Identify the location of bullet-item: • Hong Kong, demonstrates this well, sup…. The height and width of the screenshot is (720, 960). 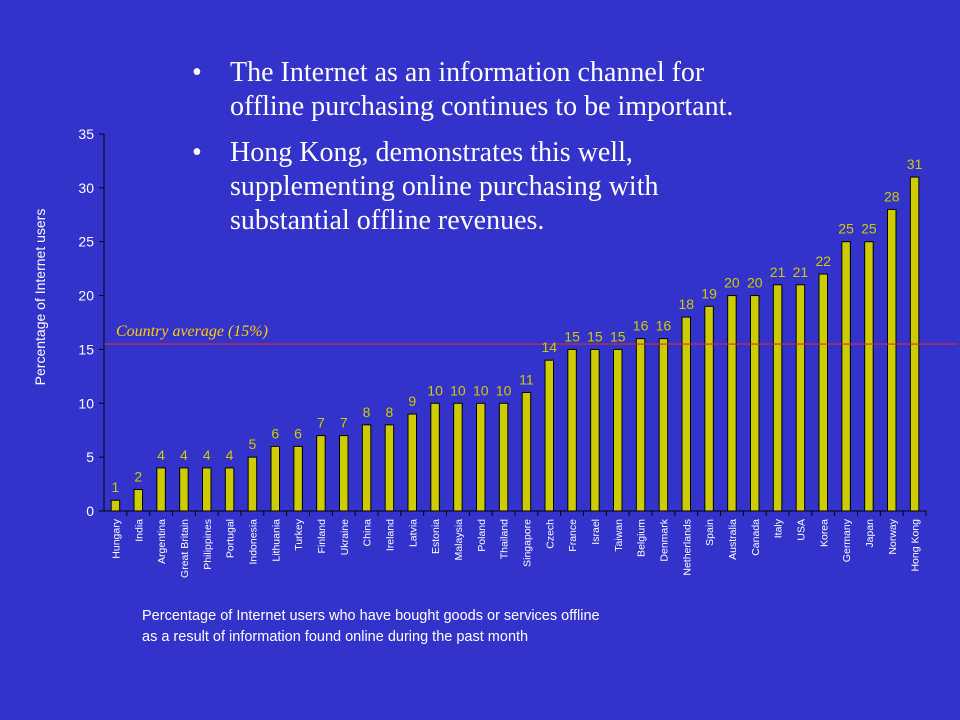
(472, 187).